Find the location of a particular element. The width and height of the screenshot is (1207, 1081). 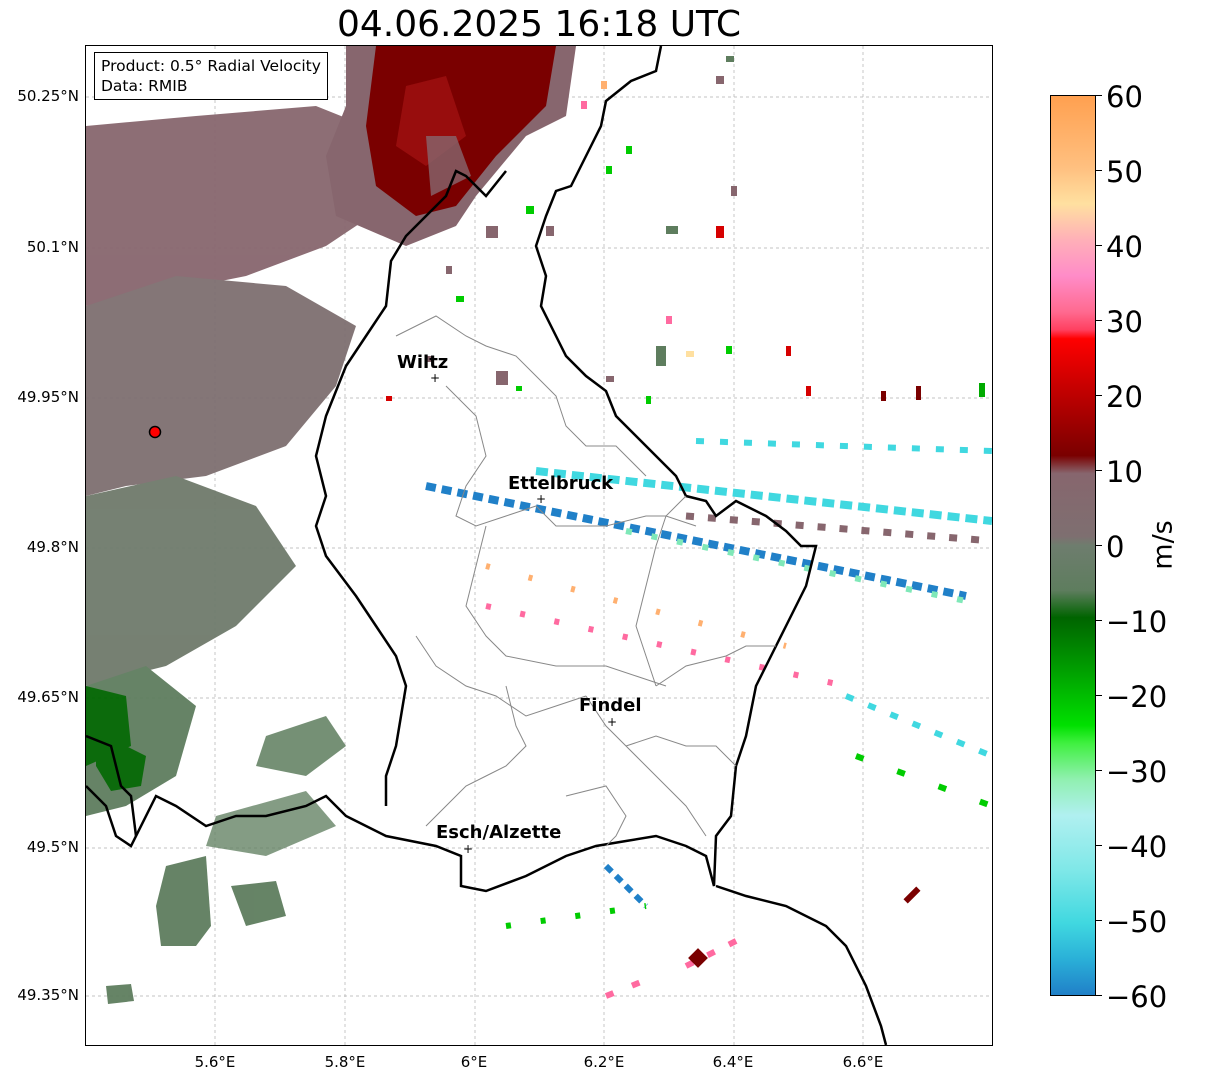

colorbar-tick-label: 20 is located at coordinates (1124, 397).